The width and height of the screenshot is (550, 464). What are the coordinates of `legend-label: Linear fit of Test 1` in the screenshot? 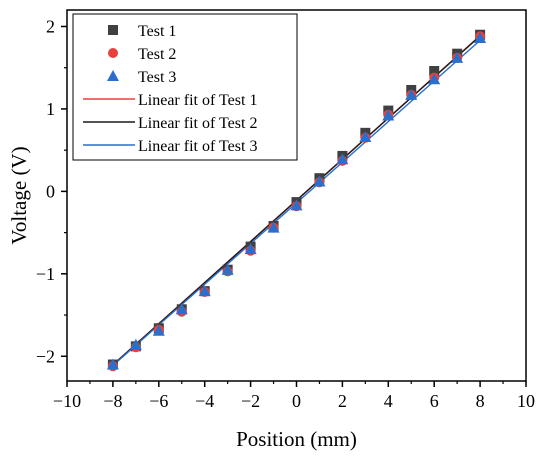 It's located at (197, 100).